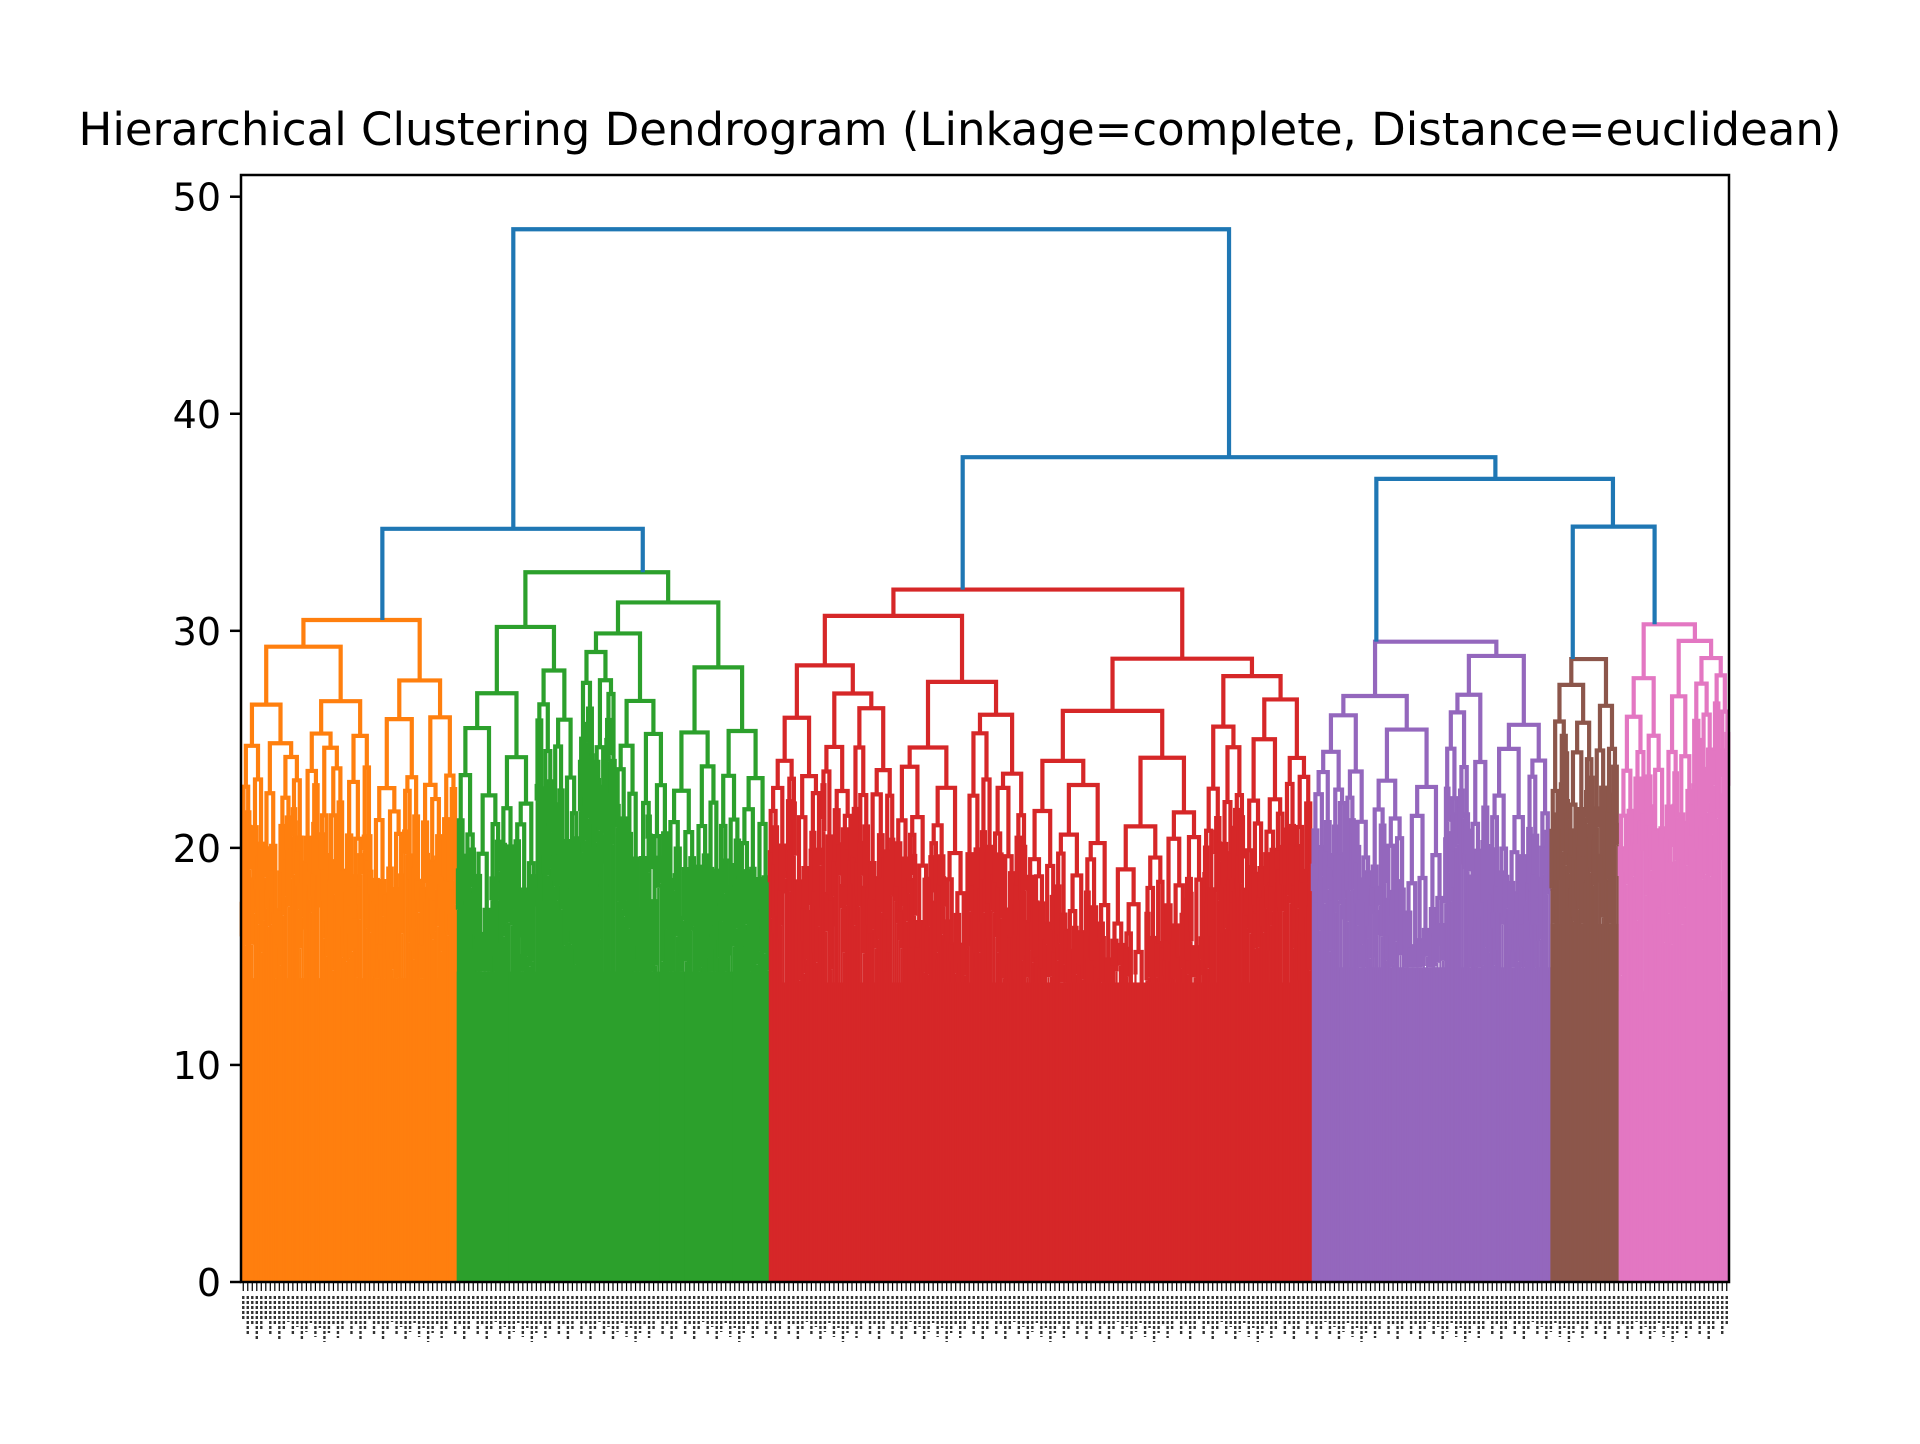 This screenshot has height=1444, width=1920. Describe the element at coordinates (1040, 934) in the screenshot. I see `cluster-red` at that location.